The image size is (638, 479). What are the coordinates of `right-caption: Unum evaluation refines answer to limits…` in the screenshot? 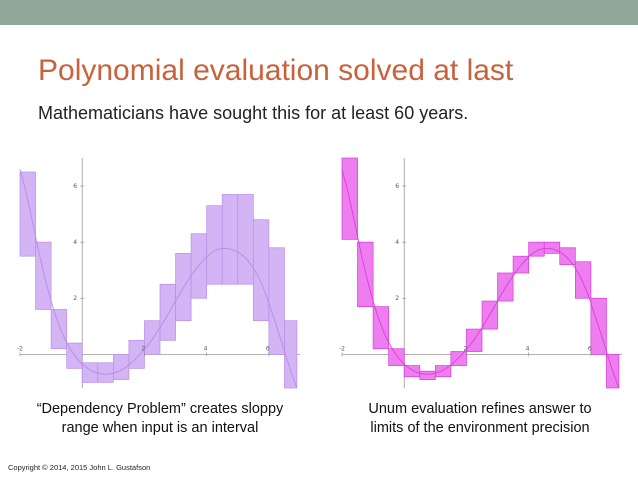 It's located at (480, 419).